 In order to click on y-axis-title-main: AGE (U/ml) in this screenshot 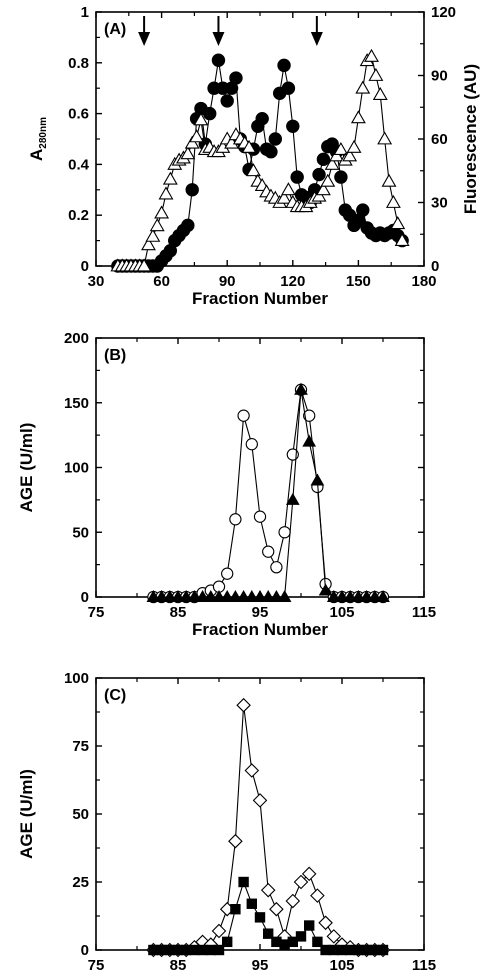, I will do `click(26, 814)`.